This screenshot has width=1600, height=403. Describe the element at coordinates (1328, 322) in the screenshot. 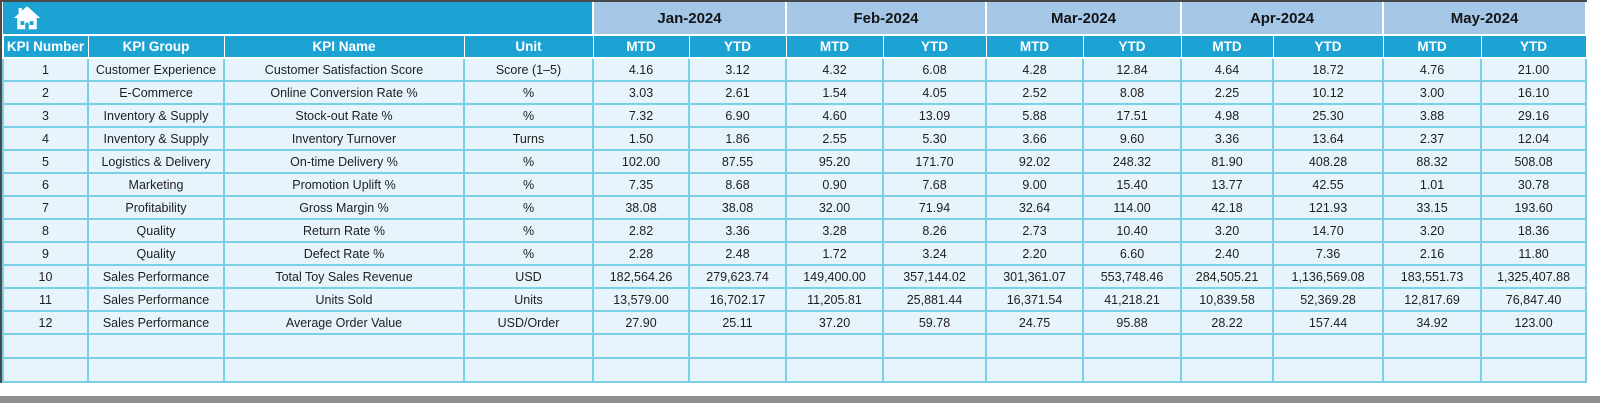

I see `cell-value: 157.44` at that location.